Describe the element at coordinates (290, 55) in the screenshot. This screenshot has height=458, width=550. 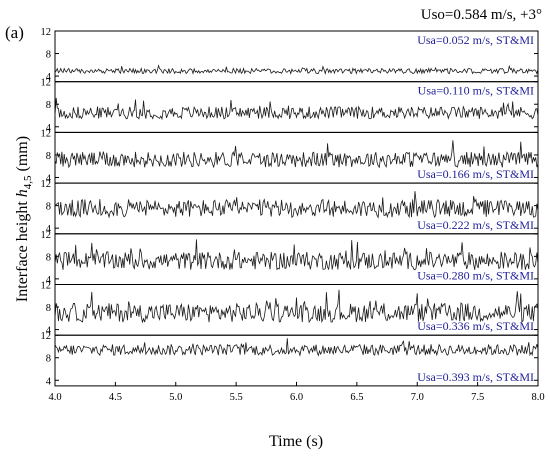
I see `panel-1: 4 8 12 Usa=0.052 m/s, ST&MI` at that location.